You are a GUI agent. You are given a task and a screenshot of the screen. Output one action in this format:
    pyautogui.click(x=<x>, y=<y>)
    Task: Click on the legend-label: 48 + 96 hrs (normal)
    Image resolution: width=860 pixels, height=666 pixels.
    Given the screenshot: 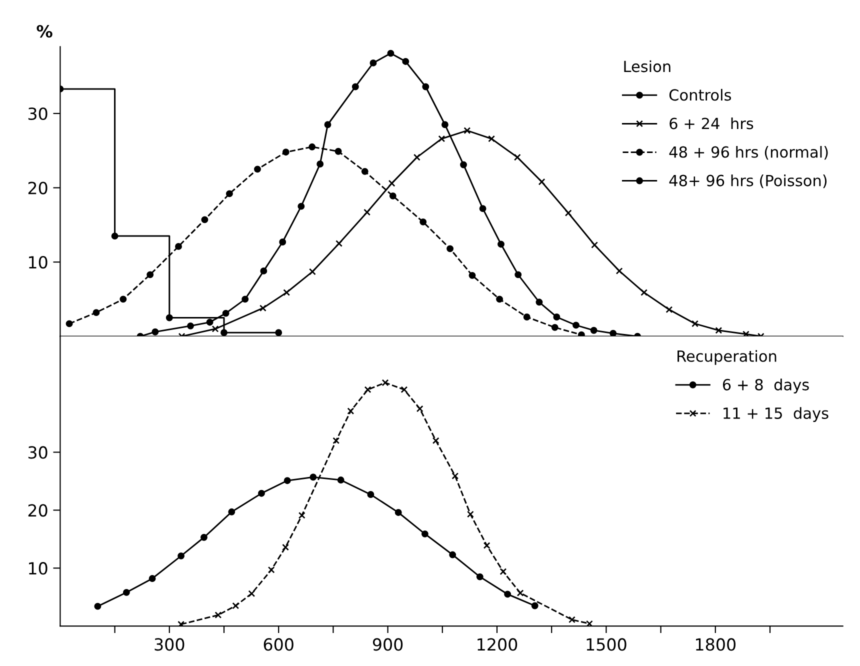 What is the action you would take?
    pyautogui.click(x=748, y=153)
    